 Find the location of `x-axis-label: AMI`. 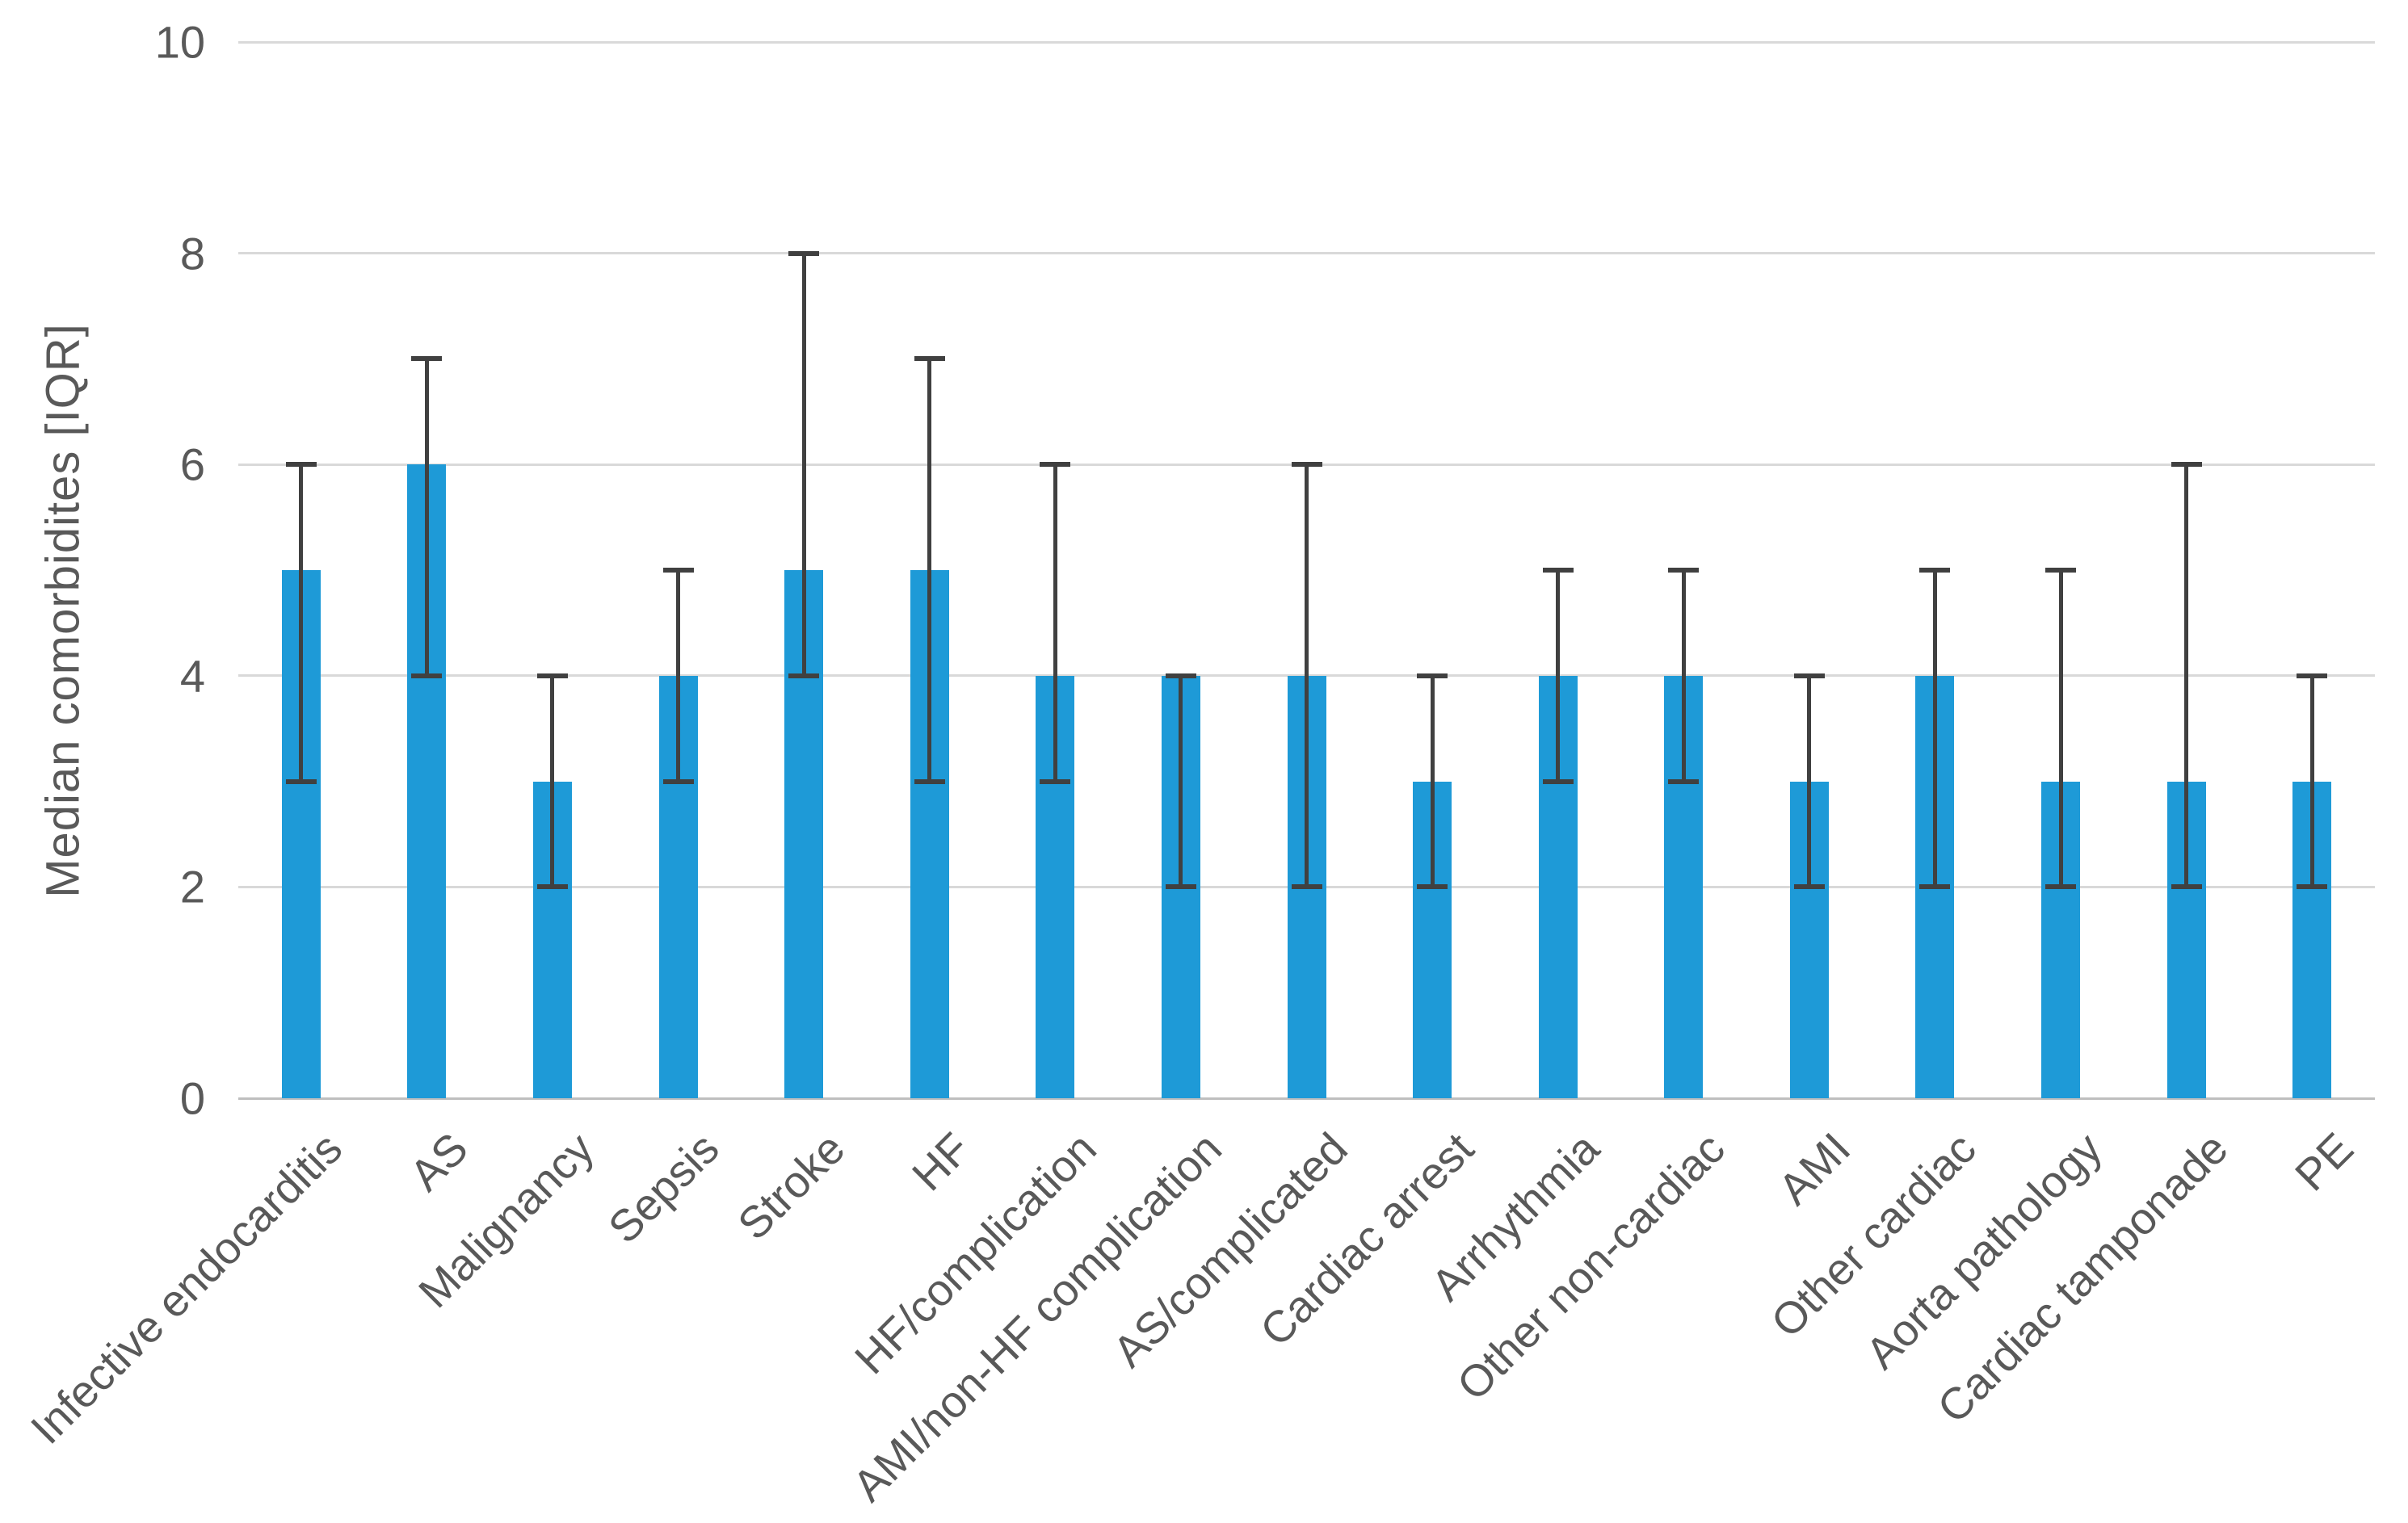

x-axis-label: AMI is located at coordinates (1814, 1168).